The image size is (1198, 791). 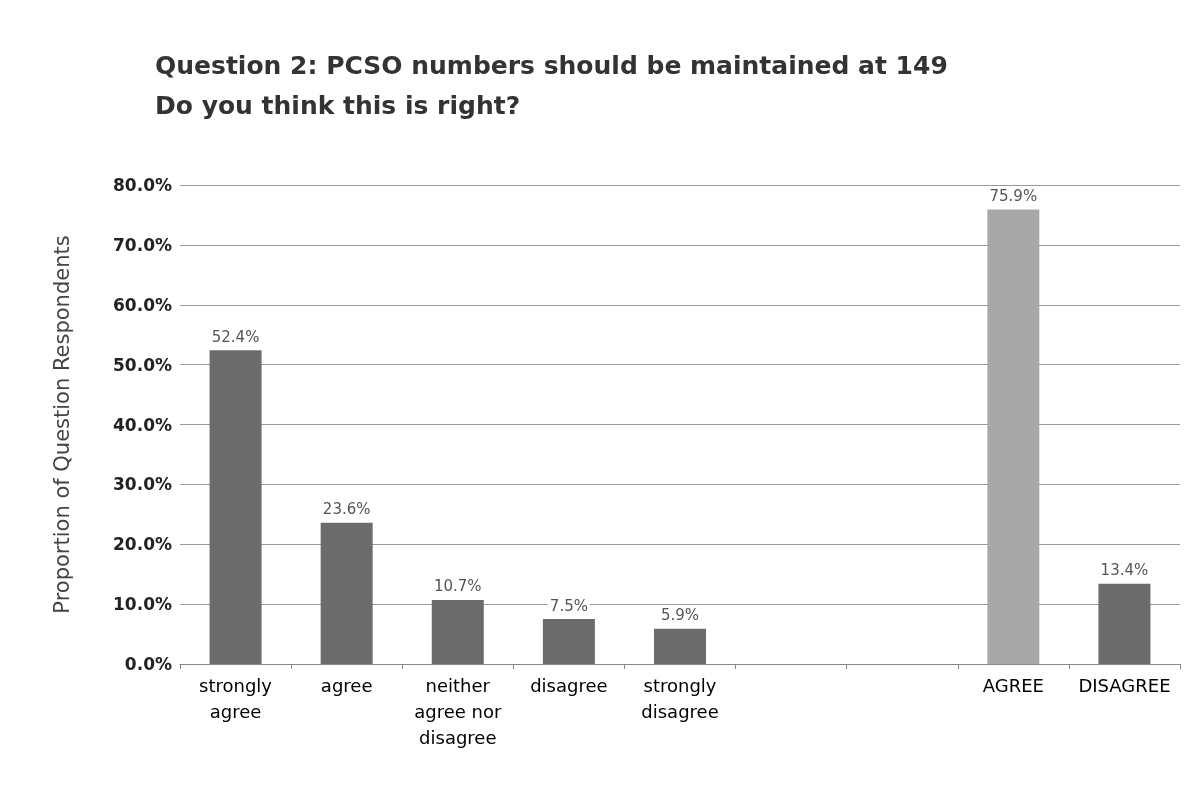 I want to click on data-label: 13.4%, so click(x=1124, y=570).